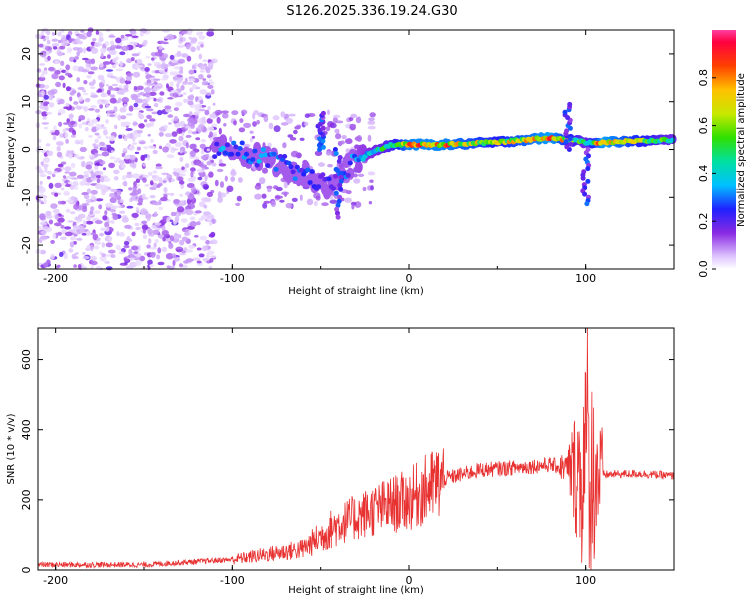  I want to click on snr-xtick-label: 0, so click(409, 580).